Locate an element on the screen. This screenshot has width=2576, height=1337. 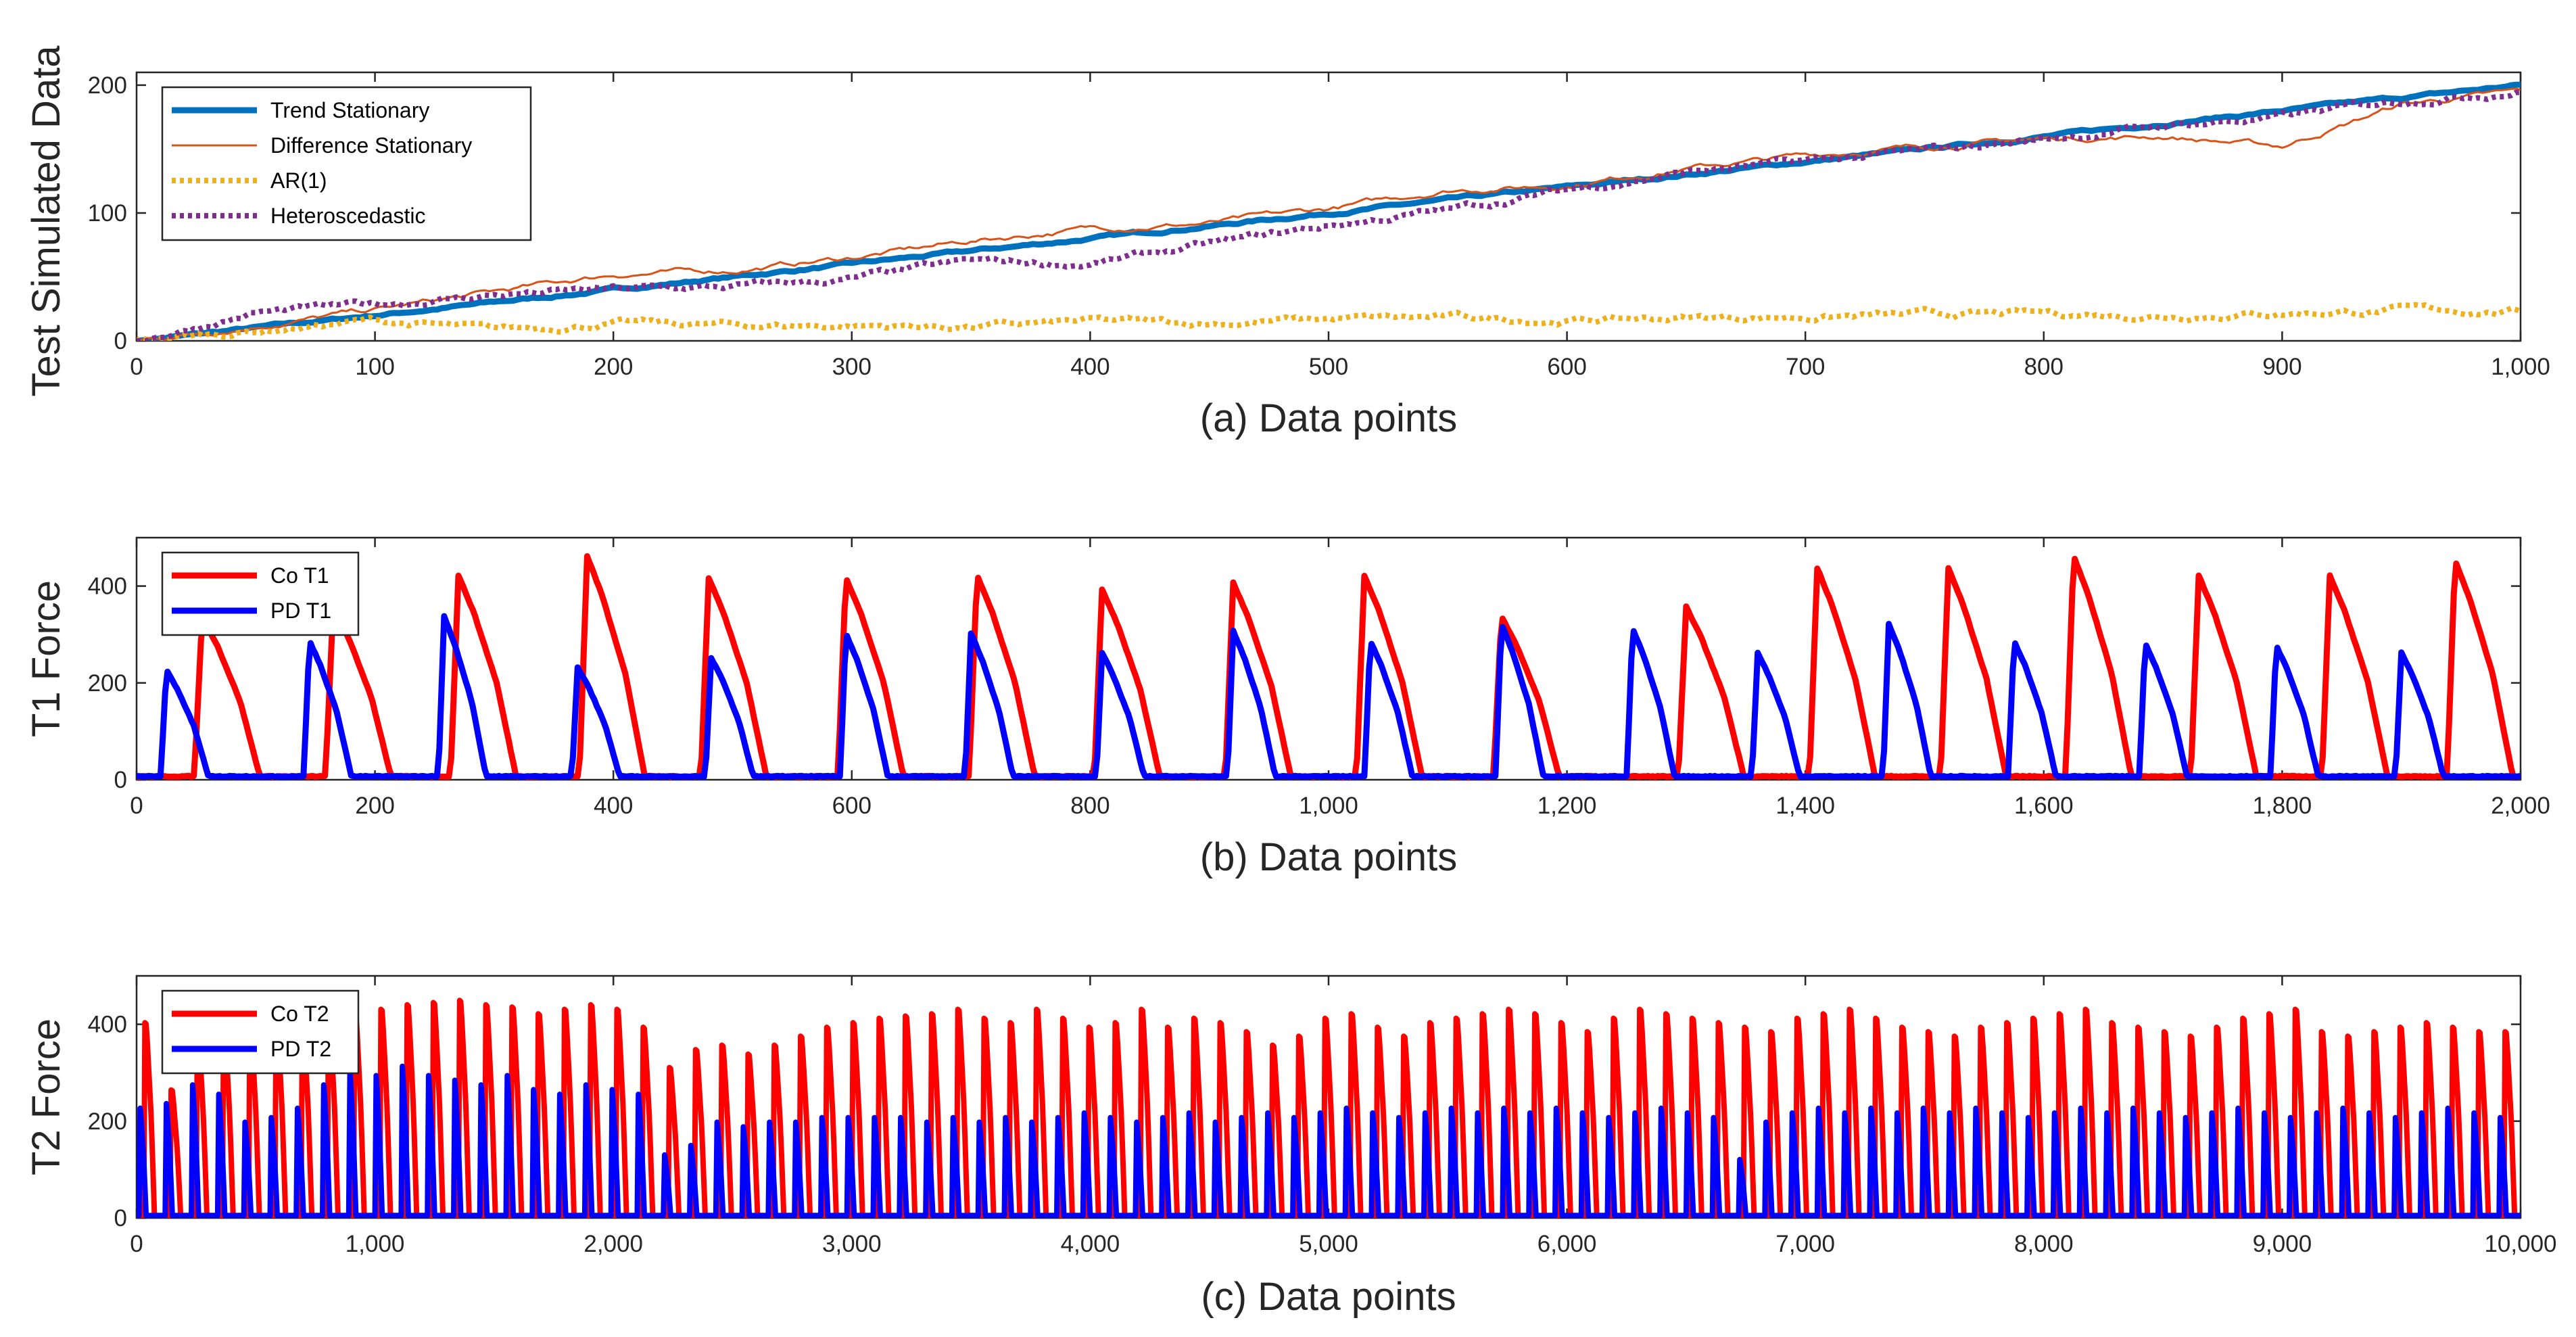
legend-label: Heteroscedastic is located at coordinates (347, 216).